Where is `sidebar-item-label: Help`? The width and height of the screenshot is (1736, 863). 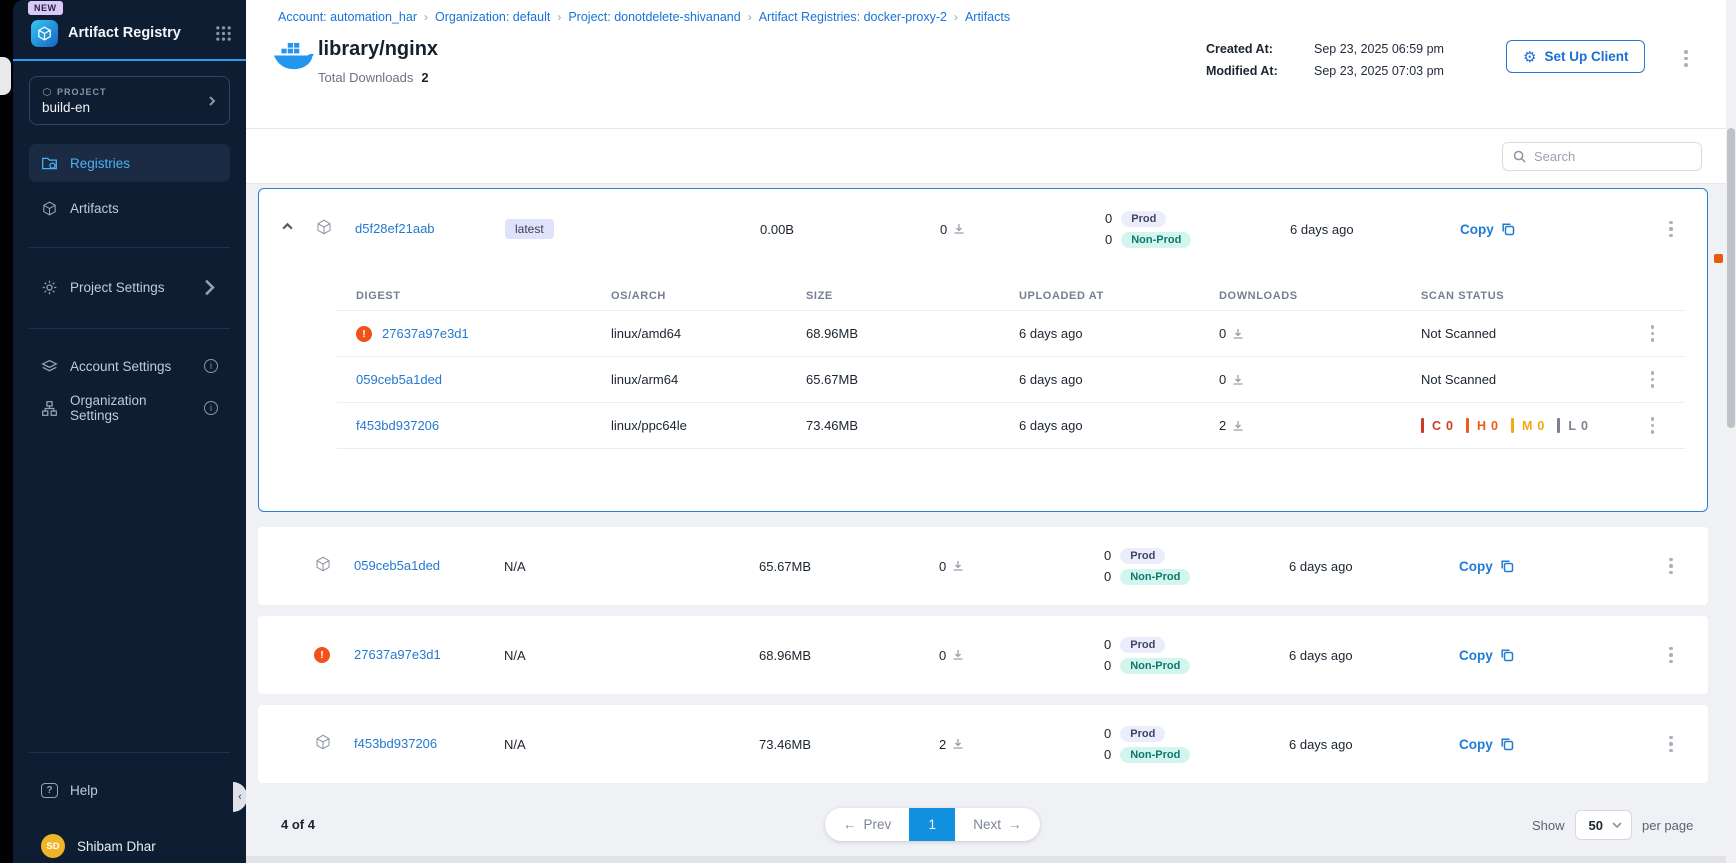
sidebar-item-label: Help is located at coordinates (84, 790).